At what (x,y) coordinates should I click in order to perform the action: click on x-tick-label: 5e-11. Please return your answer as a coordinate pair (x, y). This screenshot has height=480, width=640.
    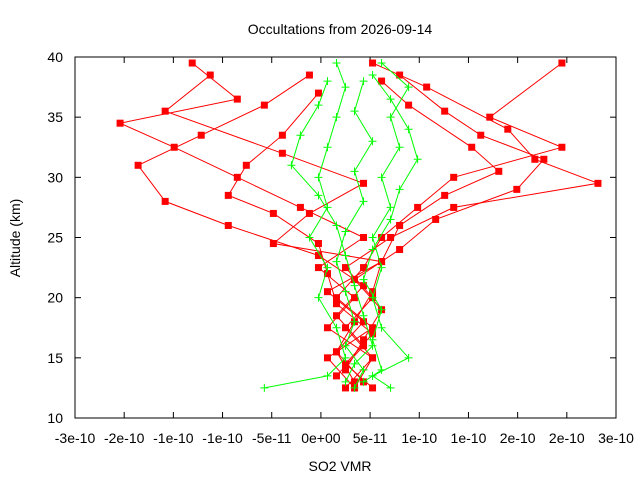
    Looking at the image, I should click on (370, 438).